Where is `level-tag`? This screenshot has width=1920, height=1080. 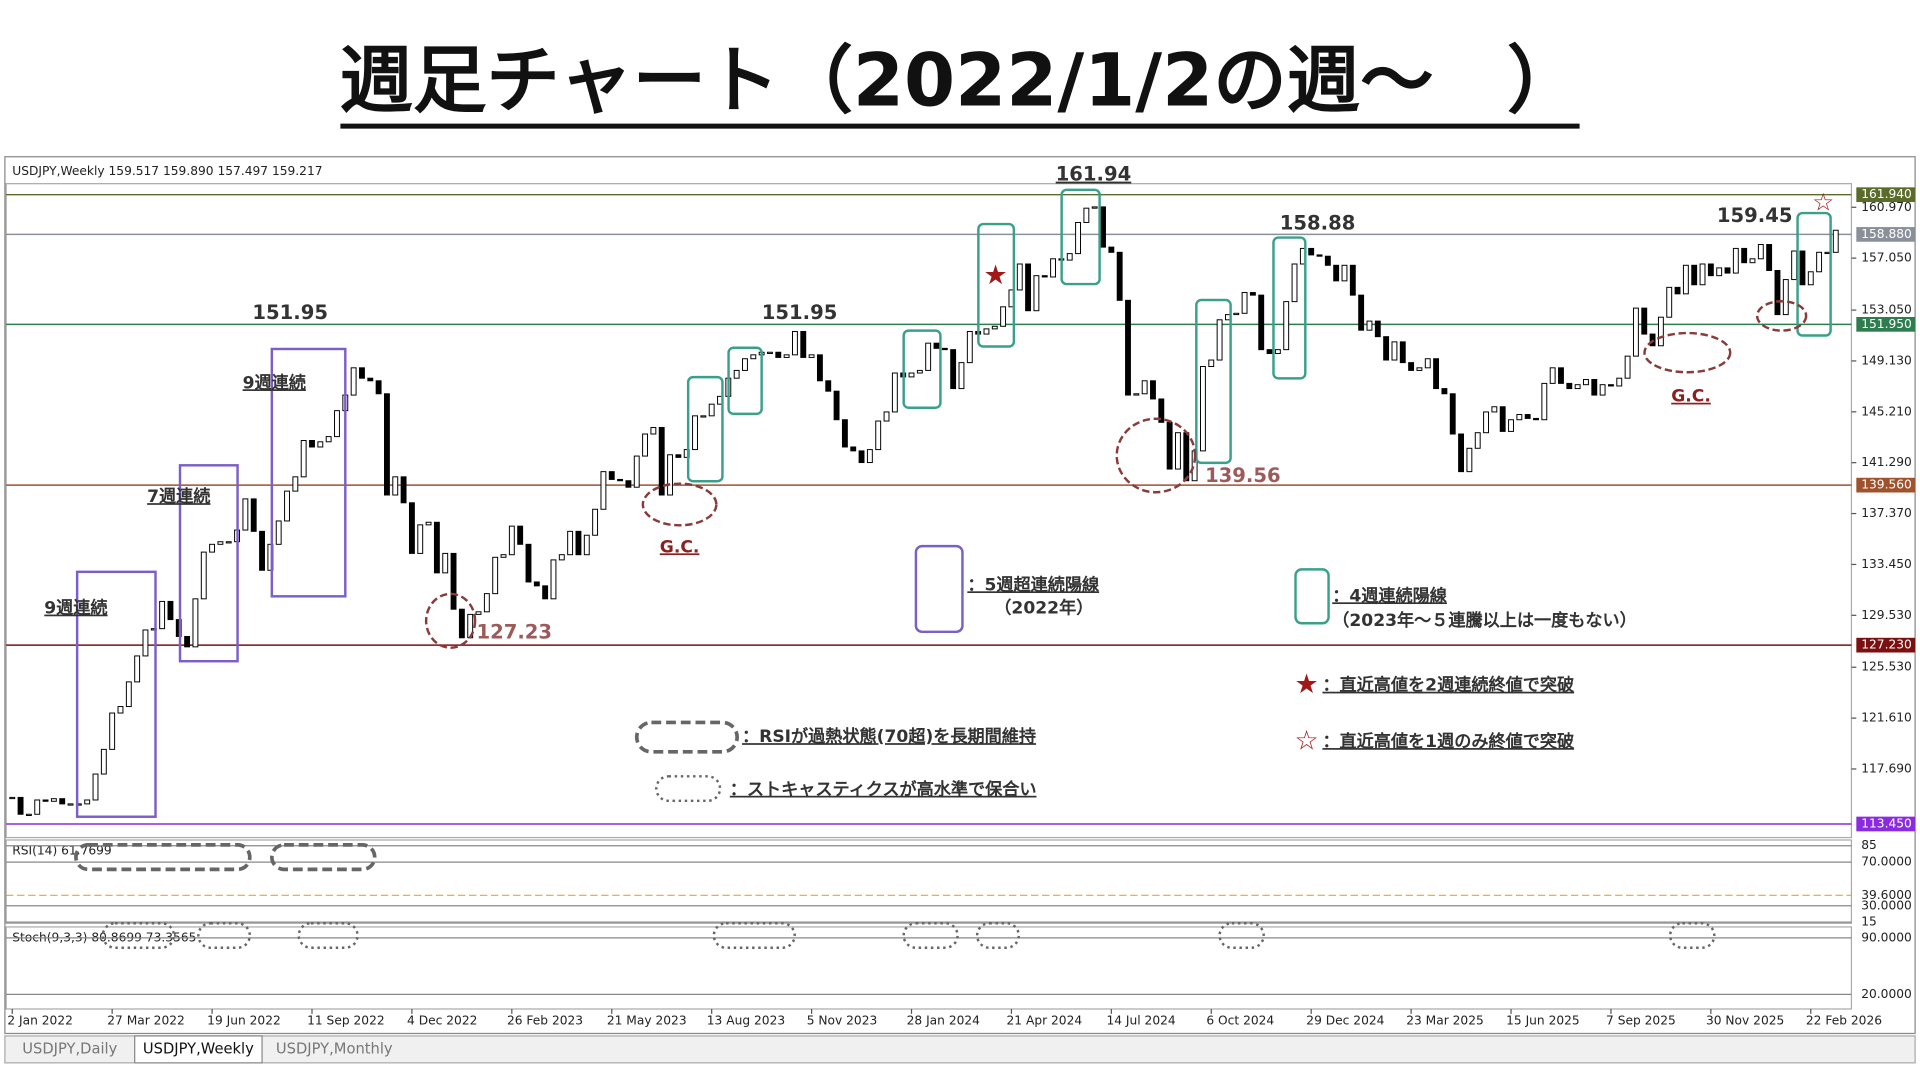 level-tag is located at coordinates (1886, 485).